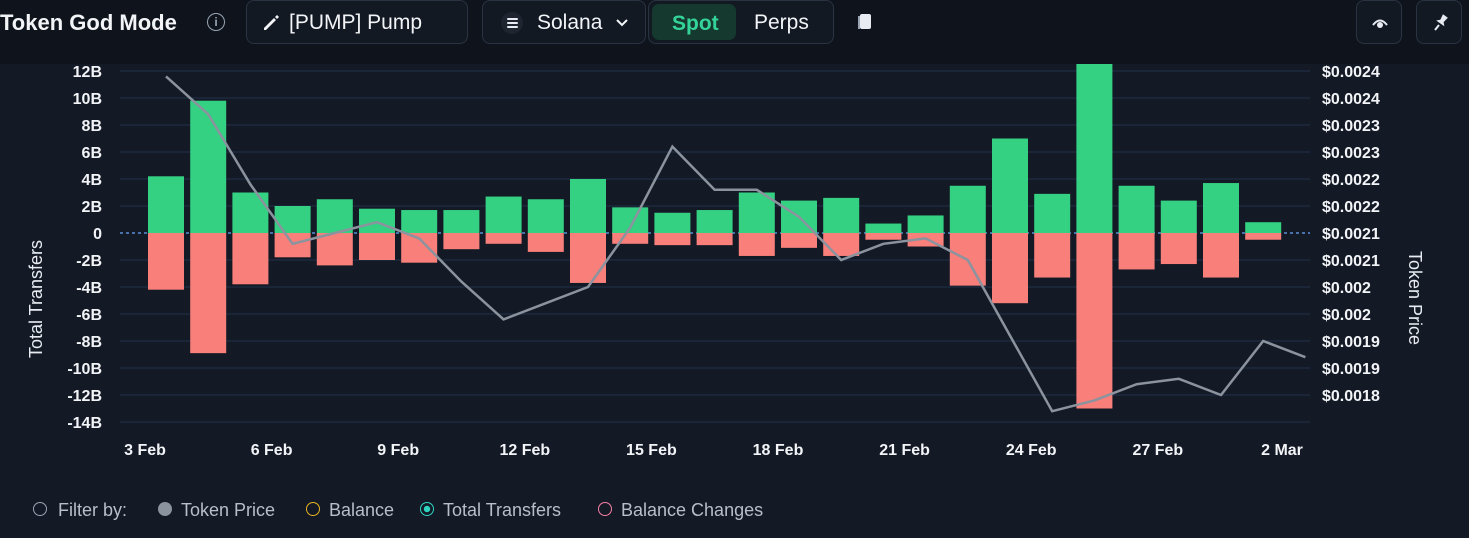  I want to click on x-tick-label: 21 Feb, so click(904, 450).